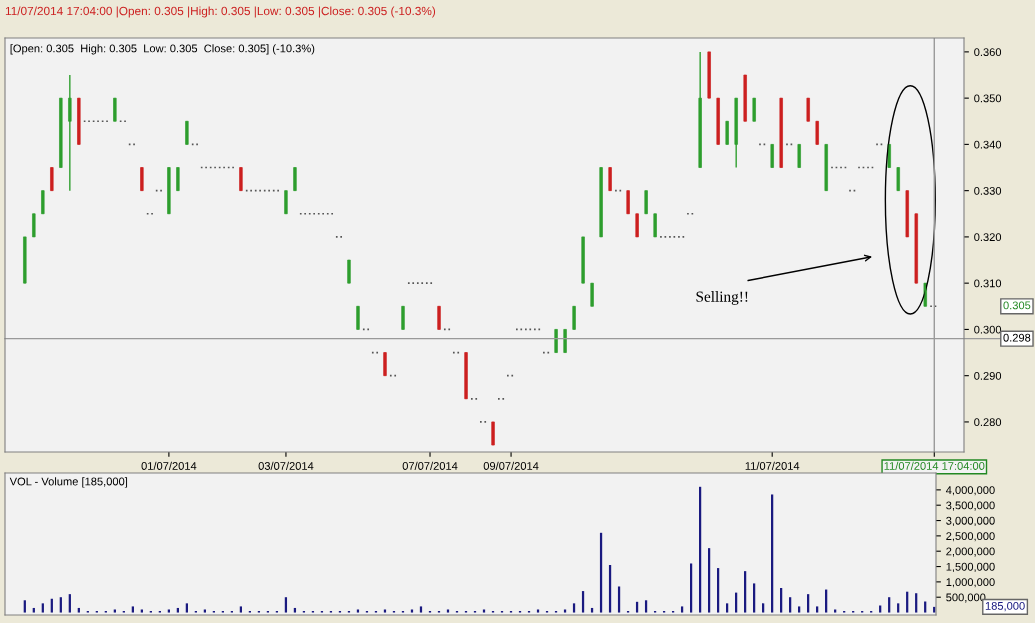 The width and height of the screenshot is (1035, 623). I want to click on text: 0.305, so click(1017, 305).